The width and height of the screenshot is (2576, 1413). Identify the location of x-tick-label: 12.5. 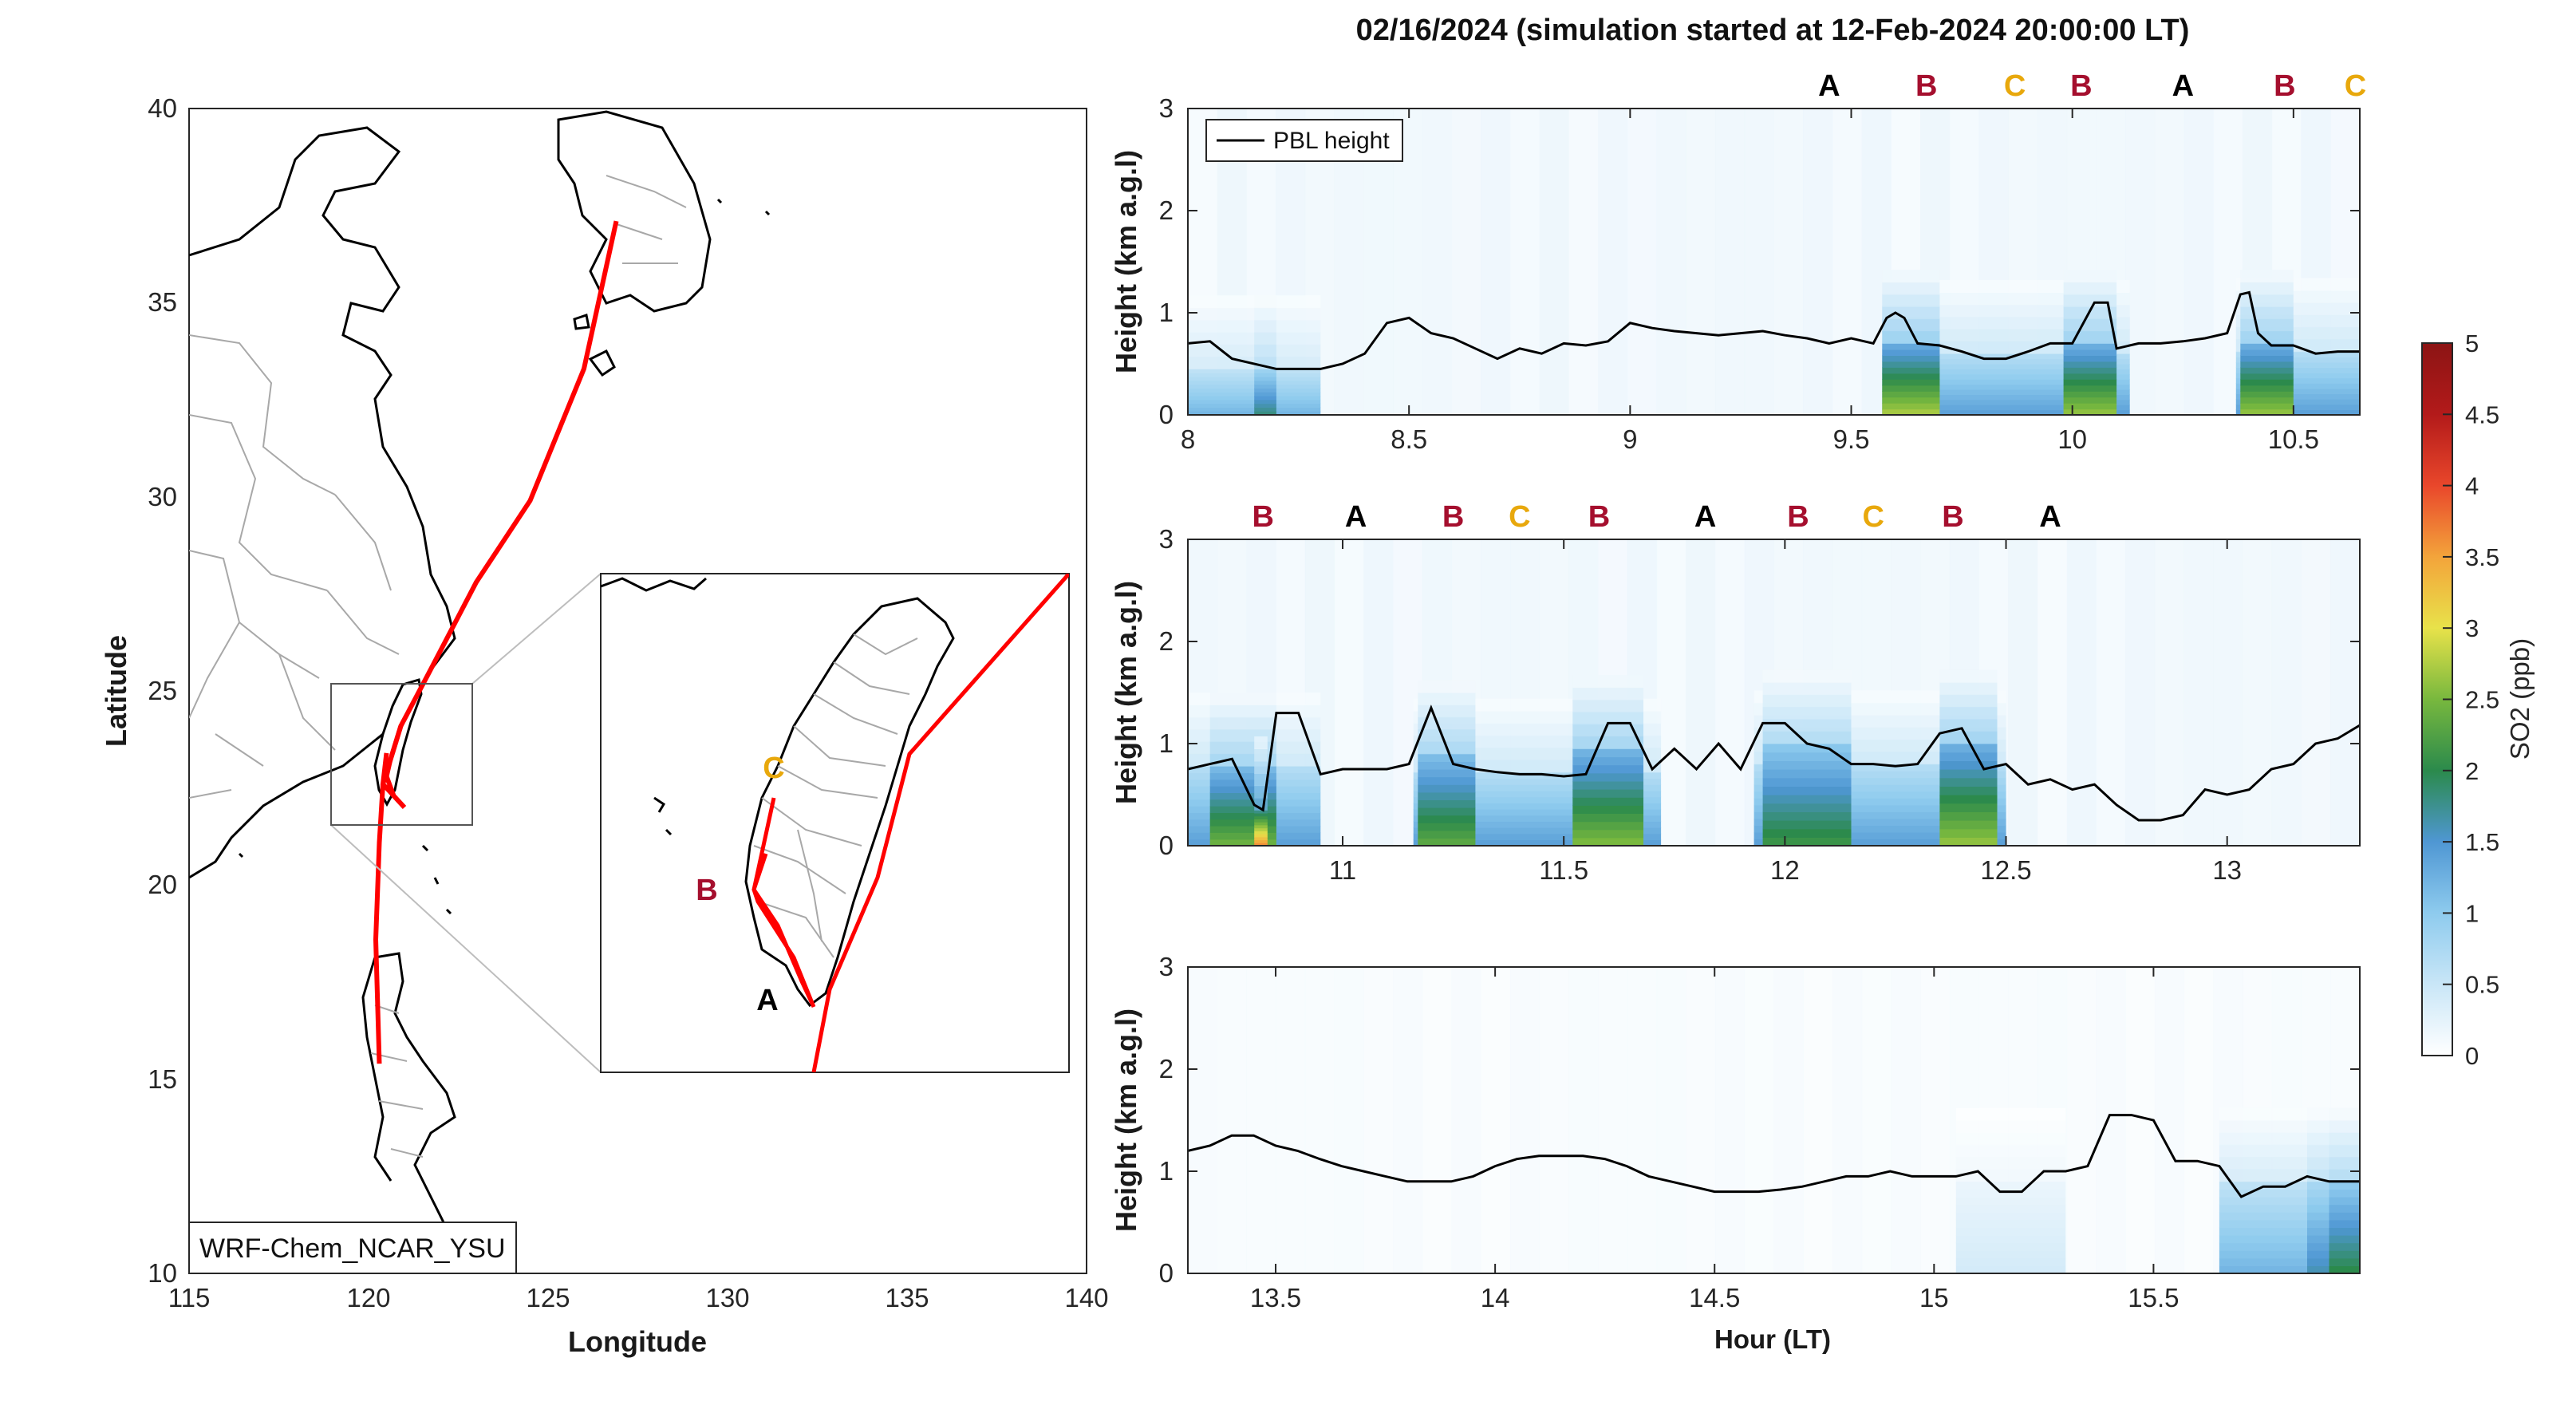
(2006, 870).